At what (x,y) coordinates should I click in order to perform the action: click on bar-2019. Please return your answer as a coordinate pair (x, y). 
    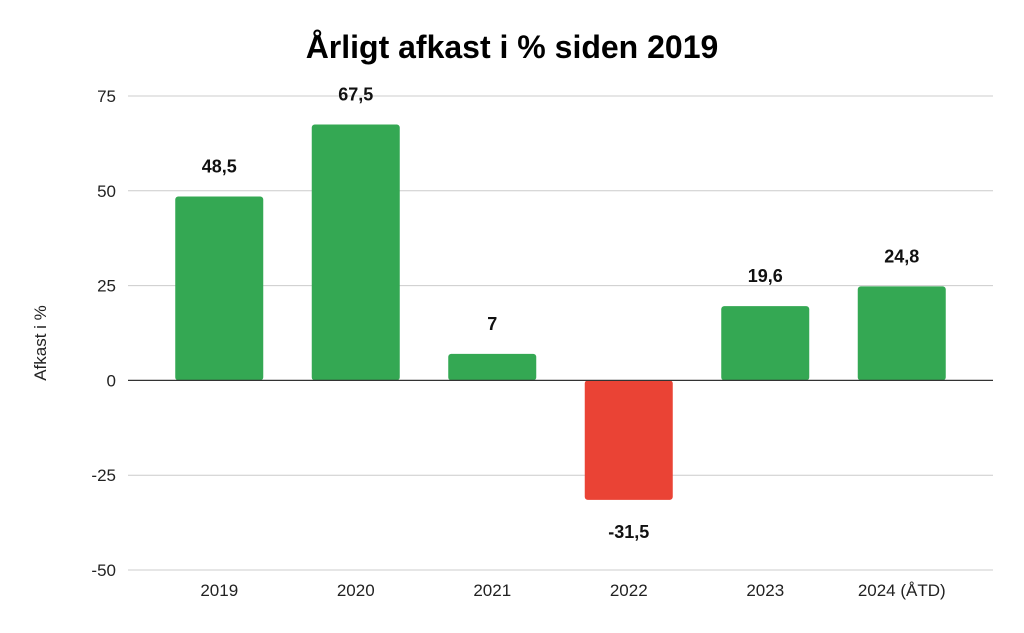
    Looking at the image, I should click on (219, 288).